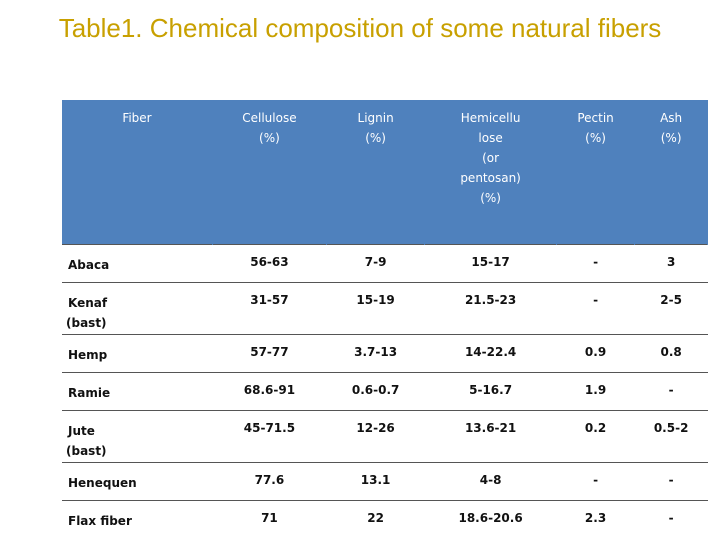 This screenshot has width=720, height=540. Describe the element at coordinates (269, 353) in the screenshot. I see `value-cell: 57-77` at that location.